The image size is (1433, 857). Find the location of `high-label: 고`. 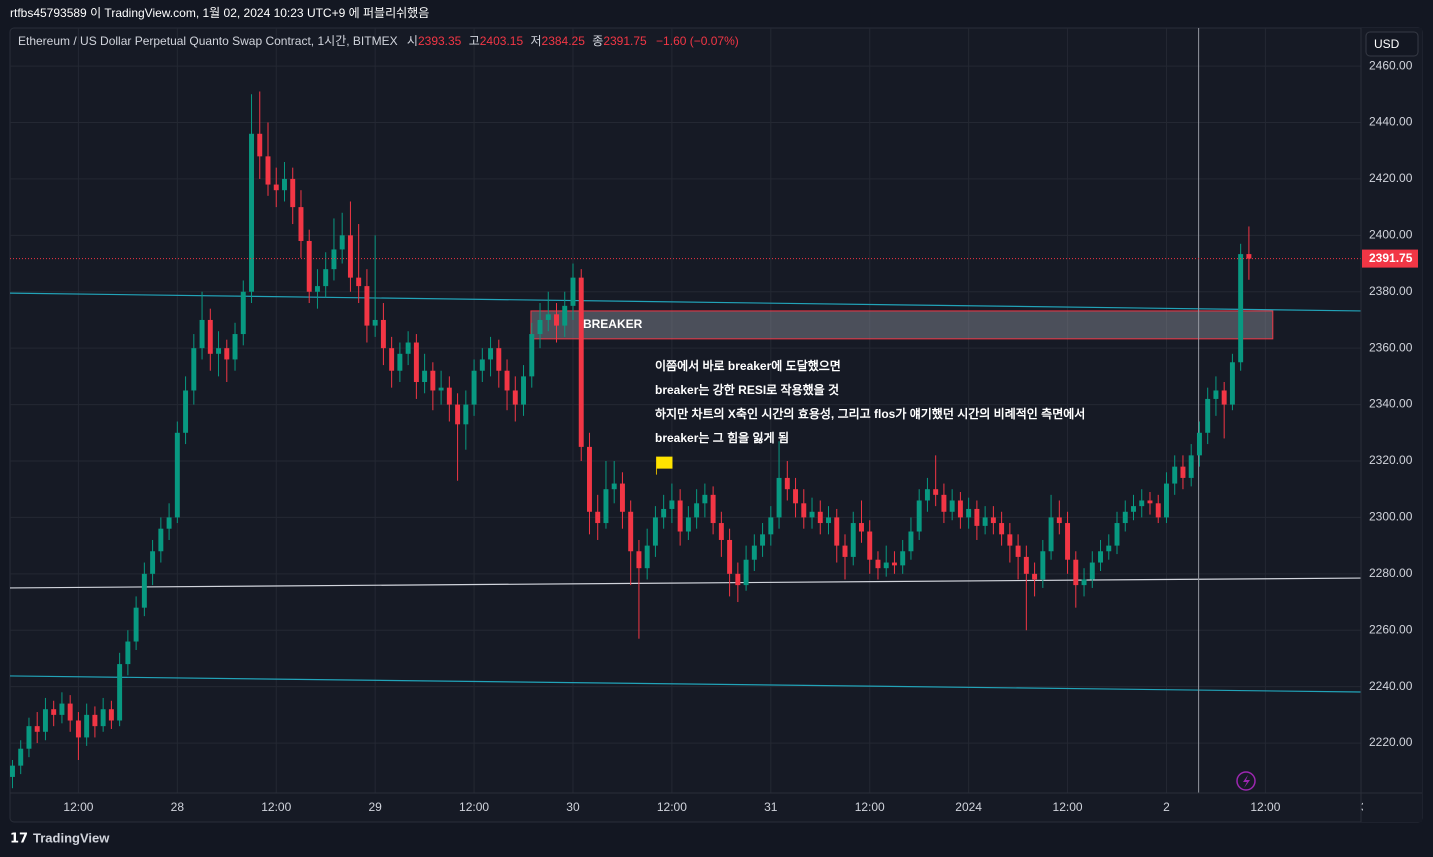

high-label: 고 is located at coordinates (474, 41).